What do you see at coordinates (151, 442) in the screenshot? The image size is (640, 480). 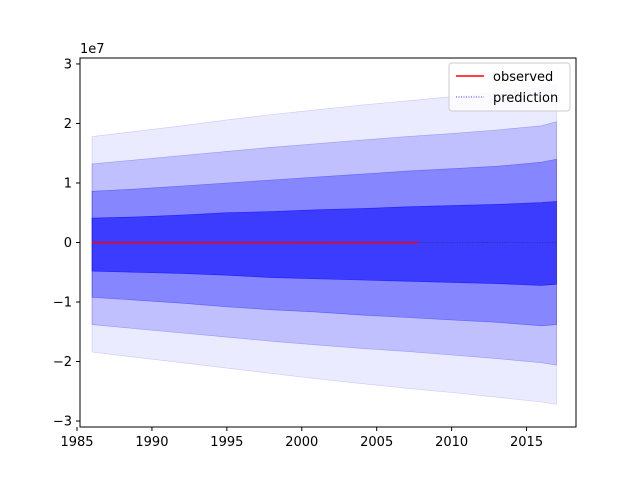 I see `x-tick-label: 1990` at bounding box center [151, 442].